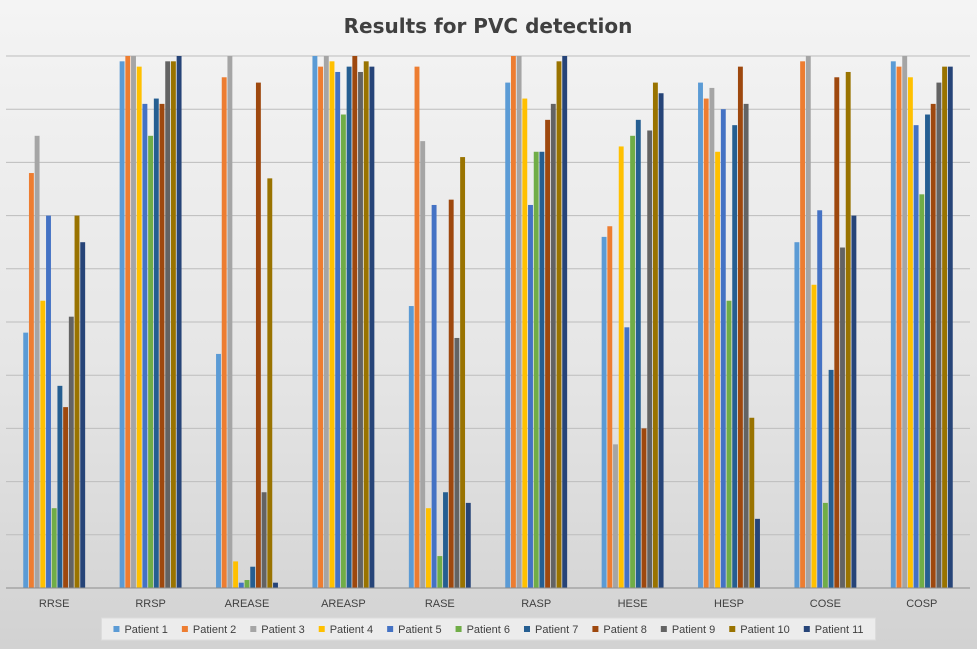 This screenshot has height=649, width=977. I want to click on legend-label: Patient 4, so click(351, 630).